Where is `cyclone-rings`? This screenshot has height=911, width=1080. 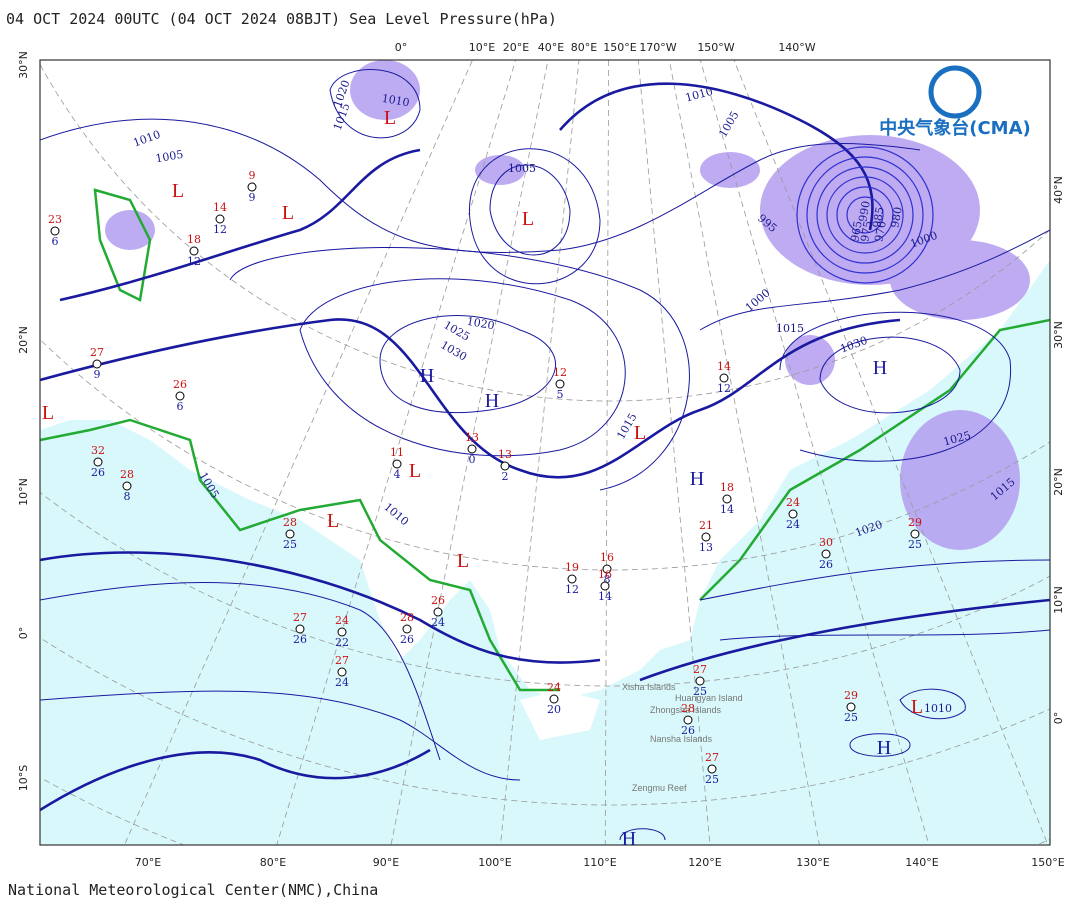
cyclone-rings is located at coordinates (865, 215).